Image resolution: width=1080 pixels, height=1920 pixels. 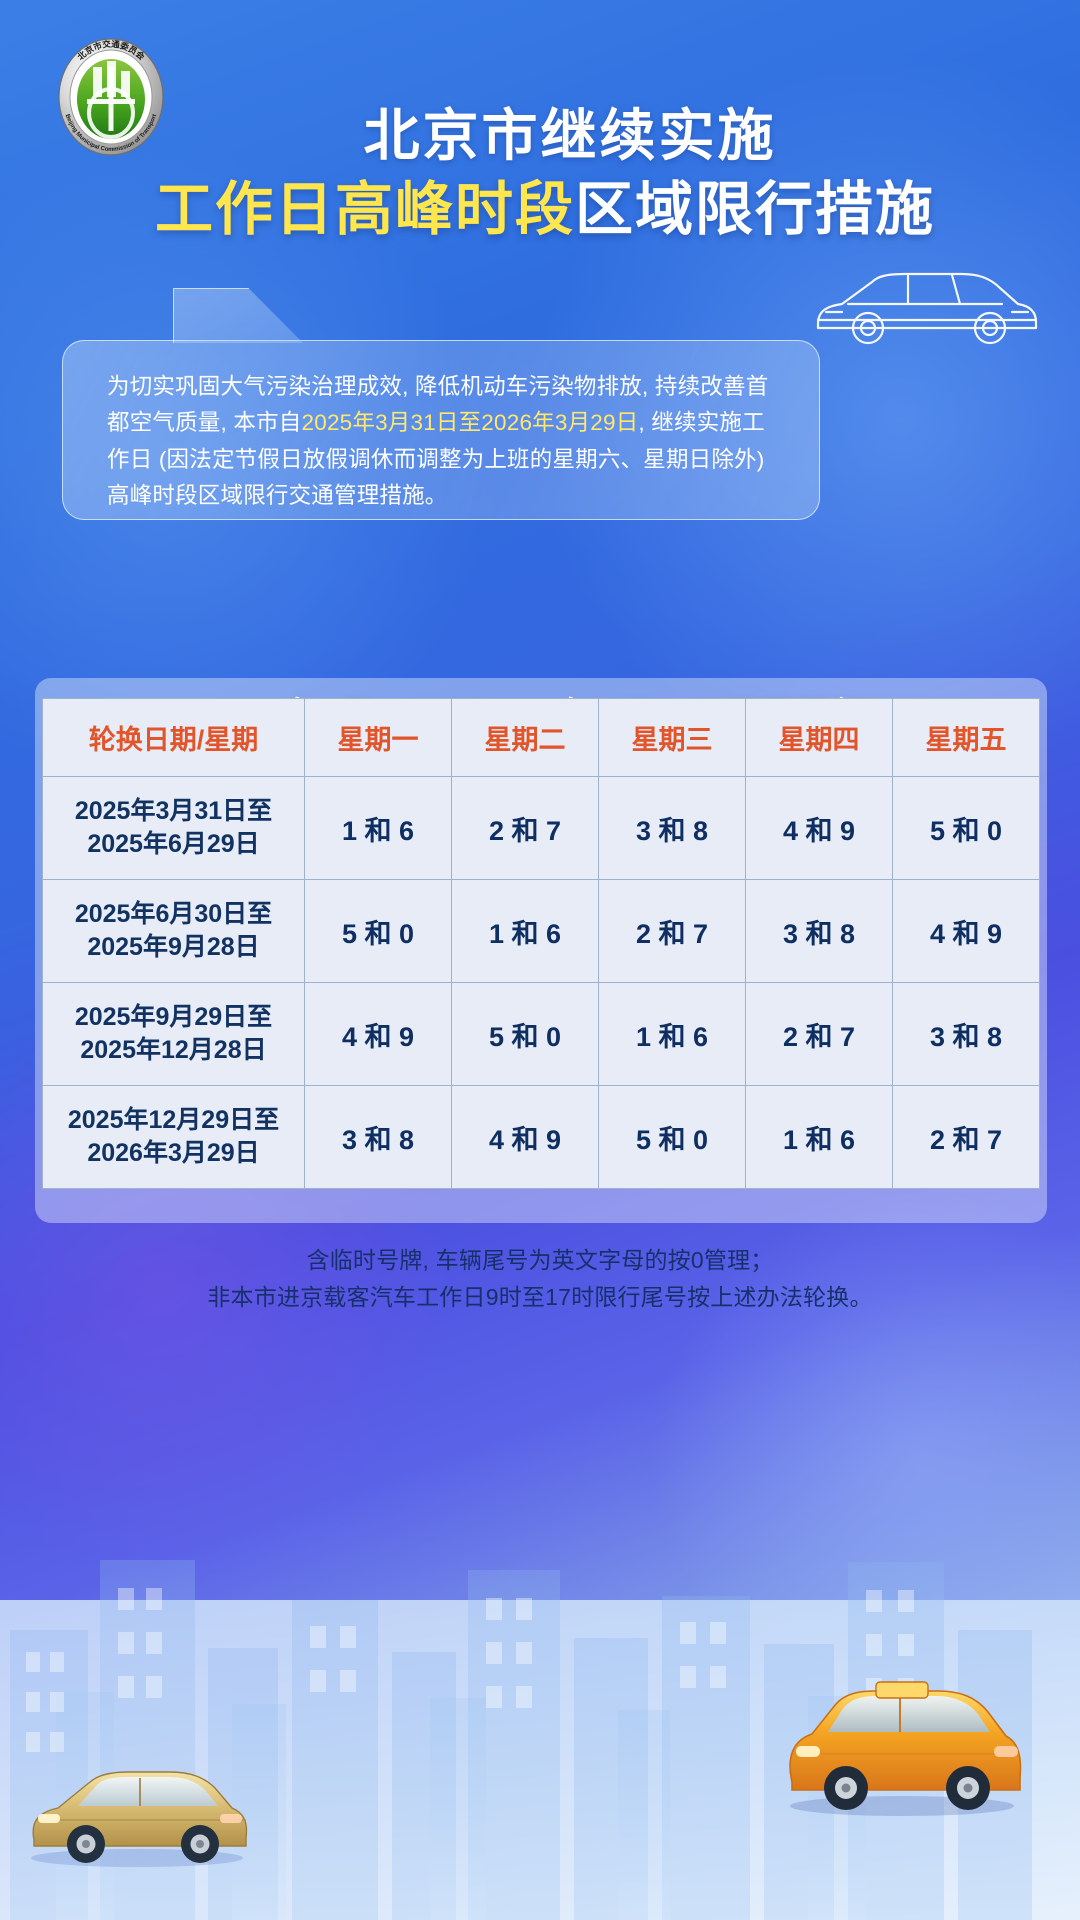 I want to click on notice-highlight-dates: 2025年3月31日至2026年3月29日, so click(x=470, y=423).